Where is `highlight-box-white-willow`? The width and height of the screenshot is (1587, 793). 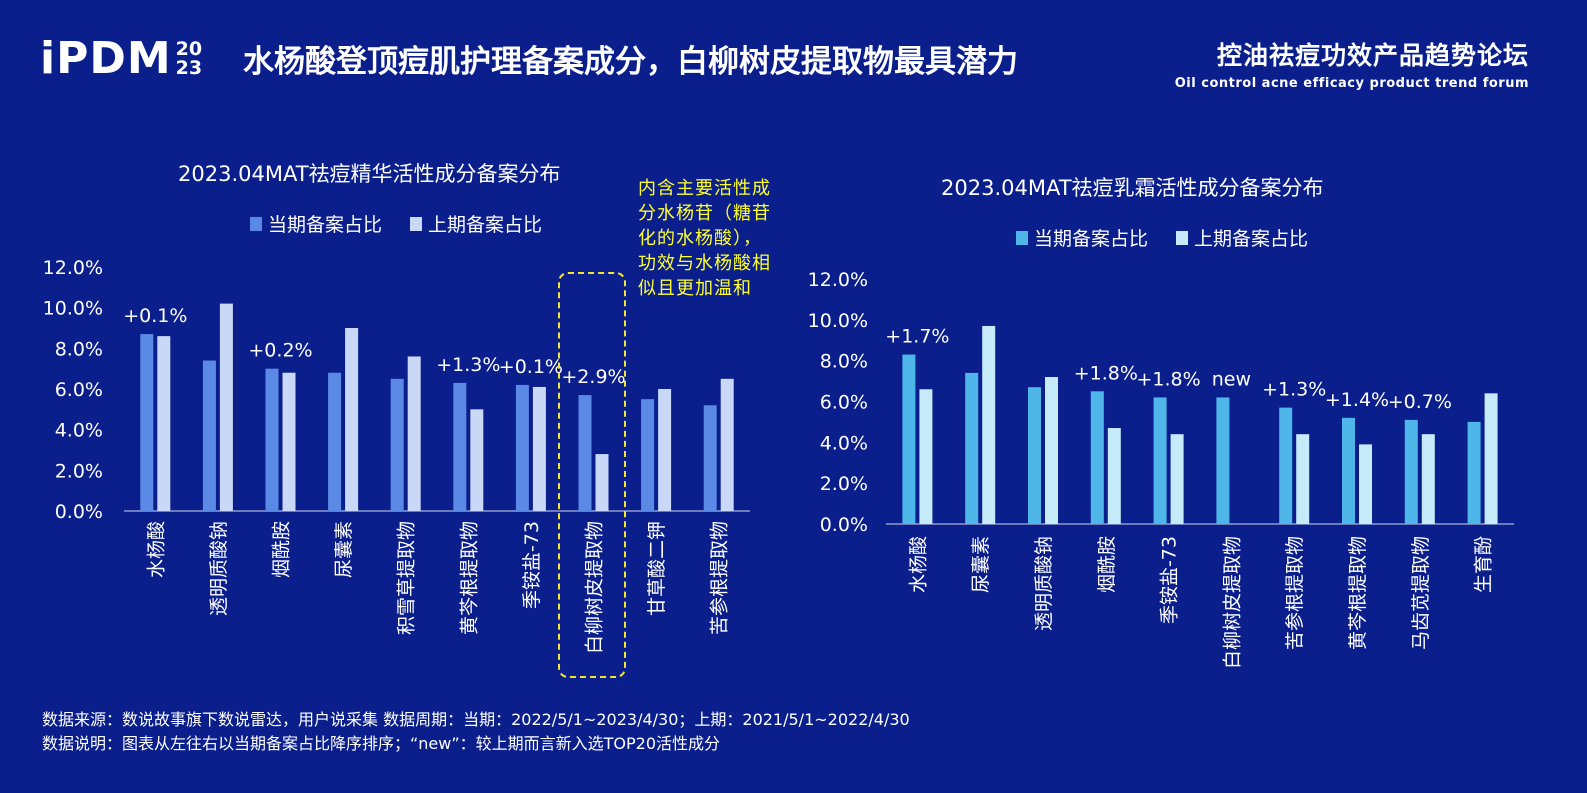
highlight-box-white-willow is located at coordinates (592, 475).